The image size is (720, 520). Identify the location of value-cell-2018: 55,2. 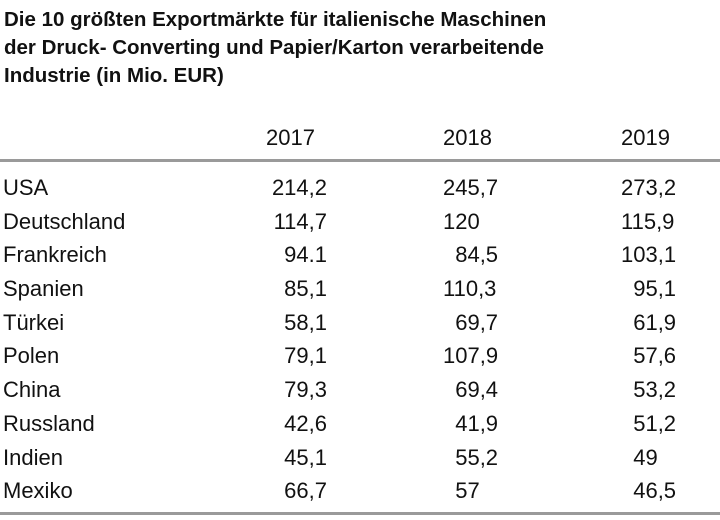
(471, 457).